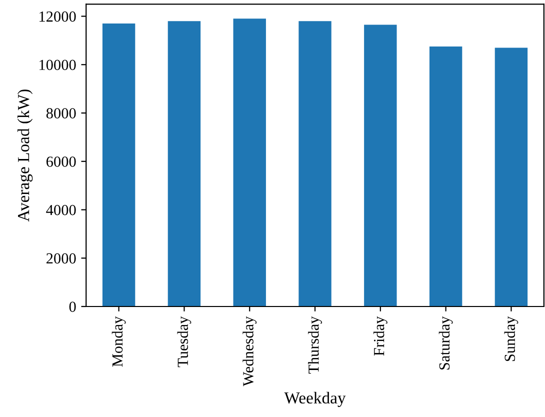 The height and width of the screenshot is (417, 545). Describe the element at coordinates (511, 339) in the screenshot. I see `x-tick-label: Sunday` at that location.